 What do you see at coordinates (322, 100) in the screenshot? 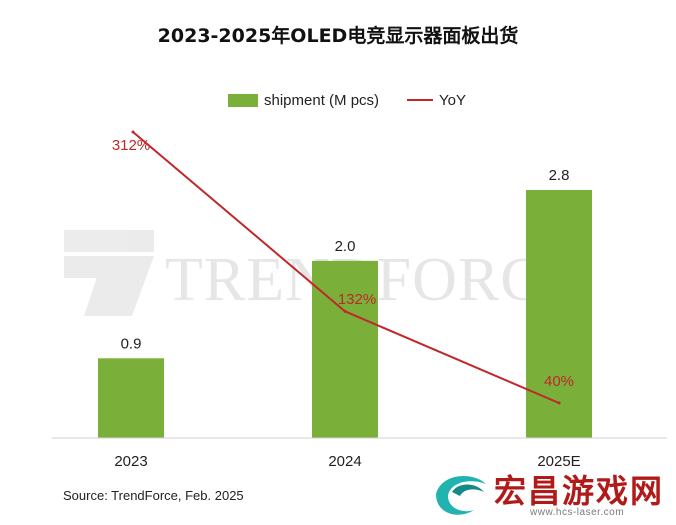
I see `legend-bar-label: shipment (M pcs)` at bounding box center [322, 100].